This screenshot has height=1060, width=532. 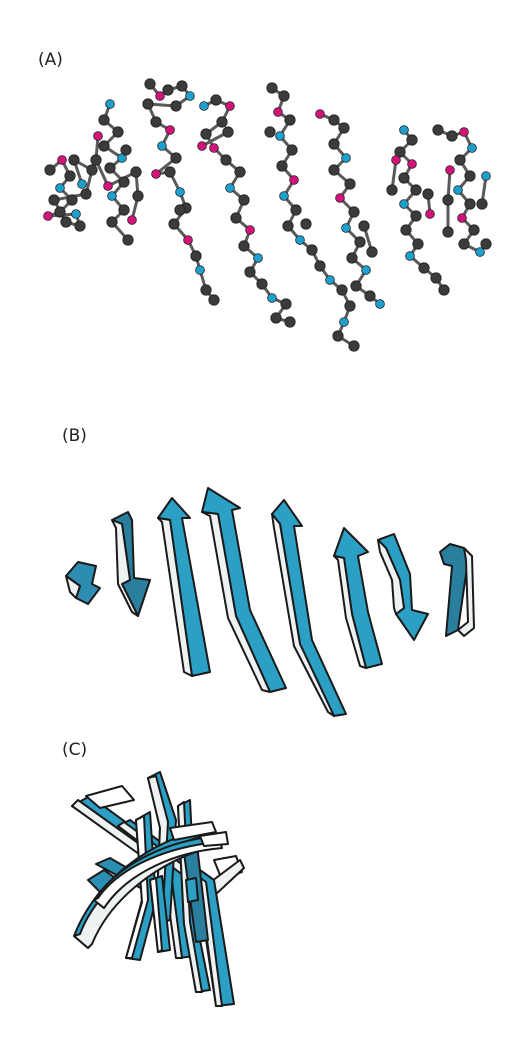 What do you see at coordinates (75, 750) in the screenshot?
I see `panel-c-label: (C)` at bounding box center [75, 750].